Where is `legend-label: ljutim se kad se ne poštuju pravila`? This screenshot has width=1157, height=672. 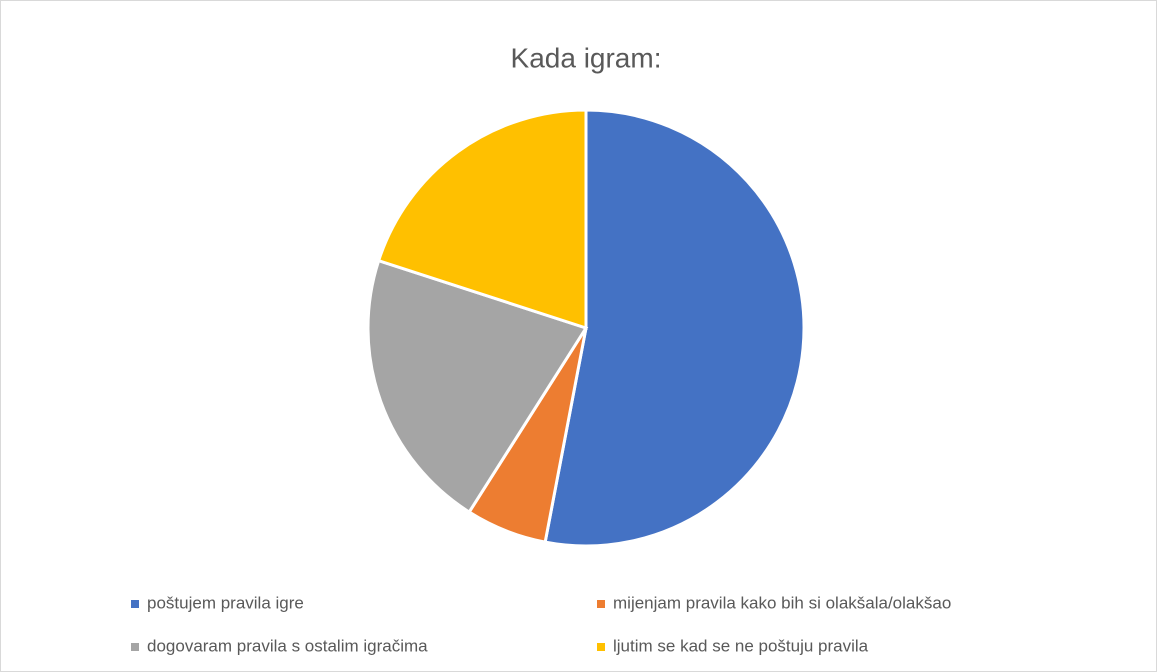 legend-label: ljutim se kad se ne poštuju pravila is located at coordinates (741, 645).